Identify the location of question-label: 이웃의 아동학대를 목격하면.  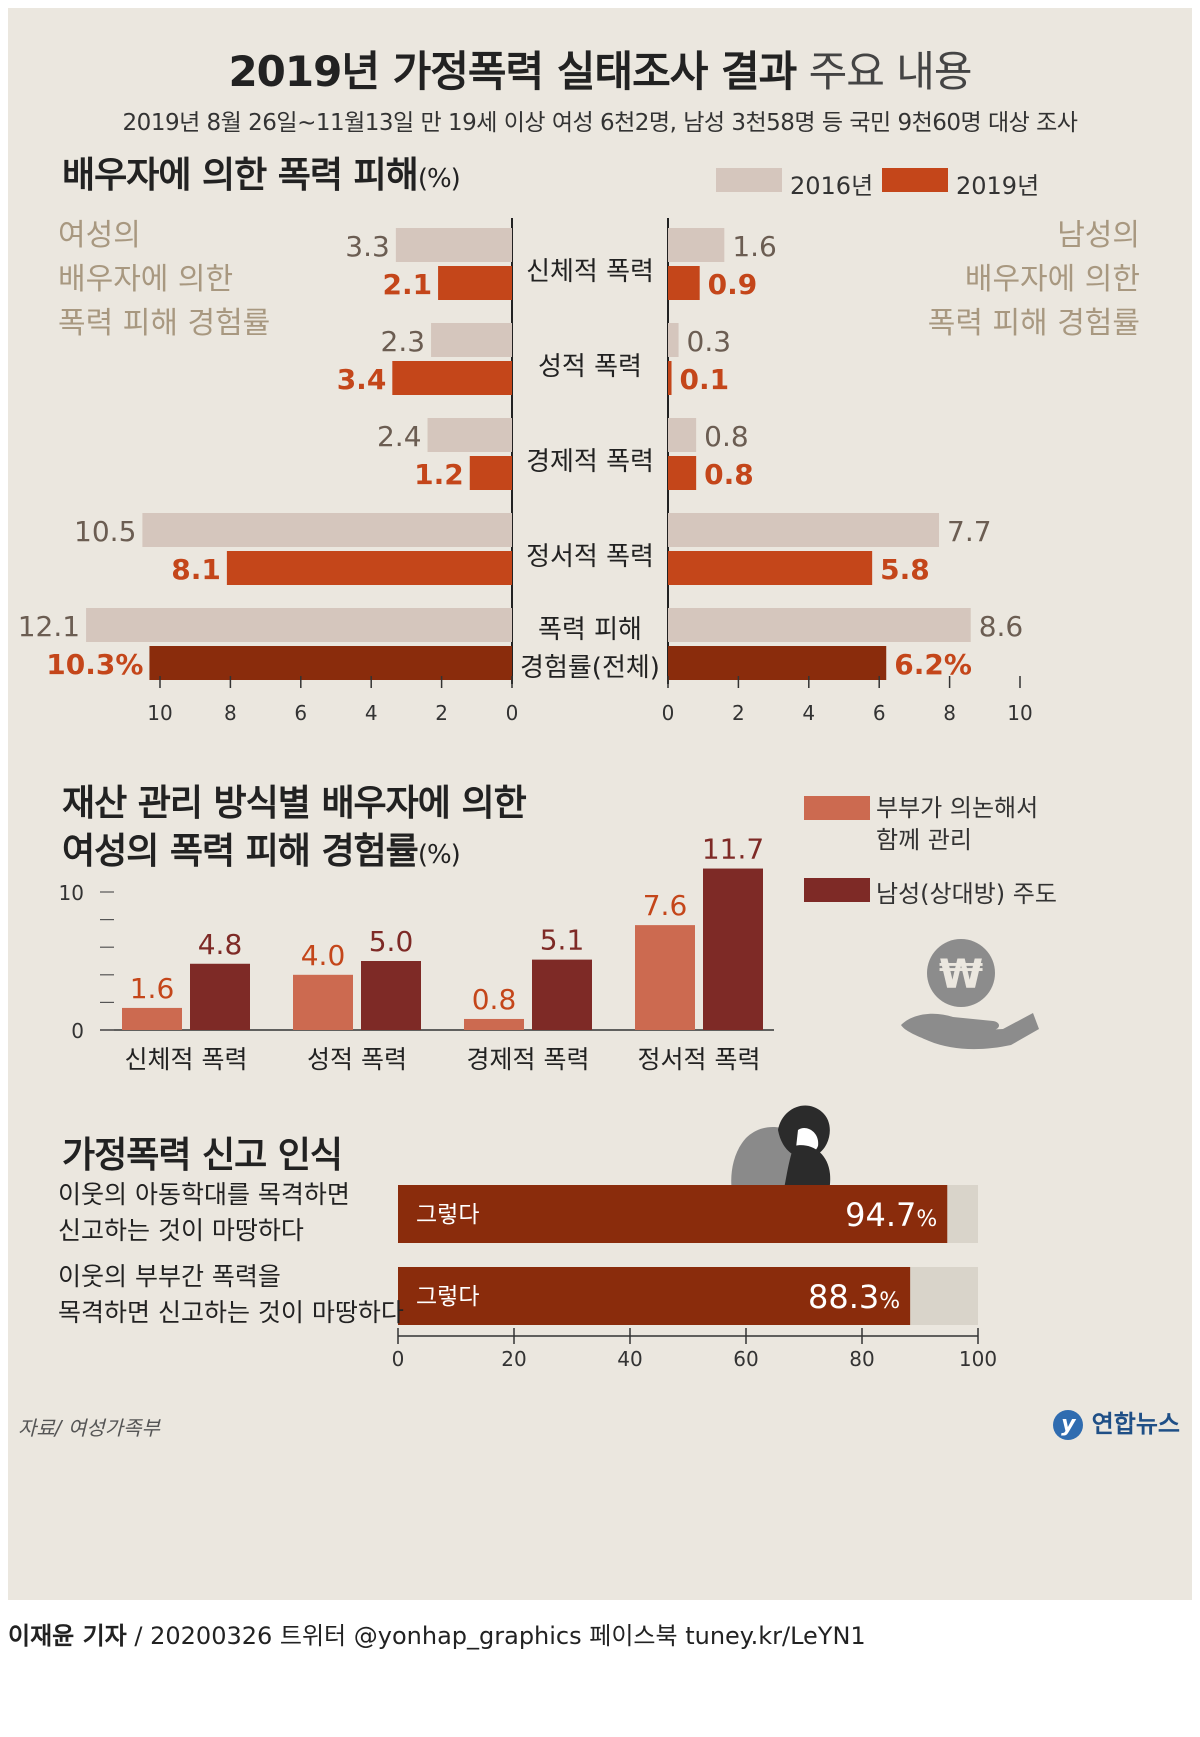
(204, 1194).